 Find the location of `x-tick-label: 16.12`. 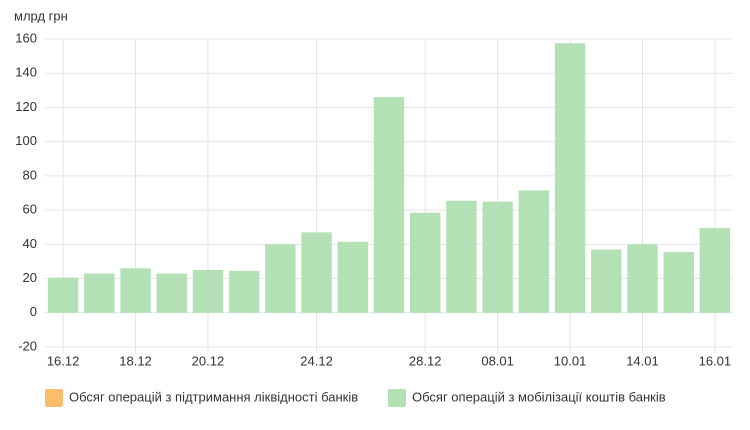

x-tick-label: 16.12 is located at coordinates (63, 360).